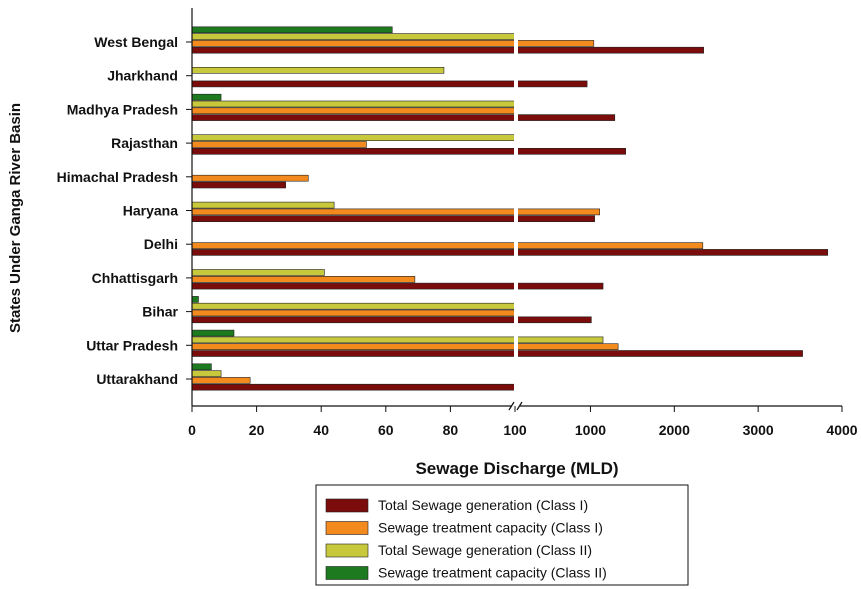 This screenshot has height=589, width=861. What do you see at coordinates (15, 218) in the screenshot?
I see `y-axis-title: States Under Ganga River Basin` at bounding box center [15, 218].